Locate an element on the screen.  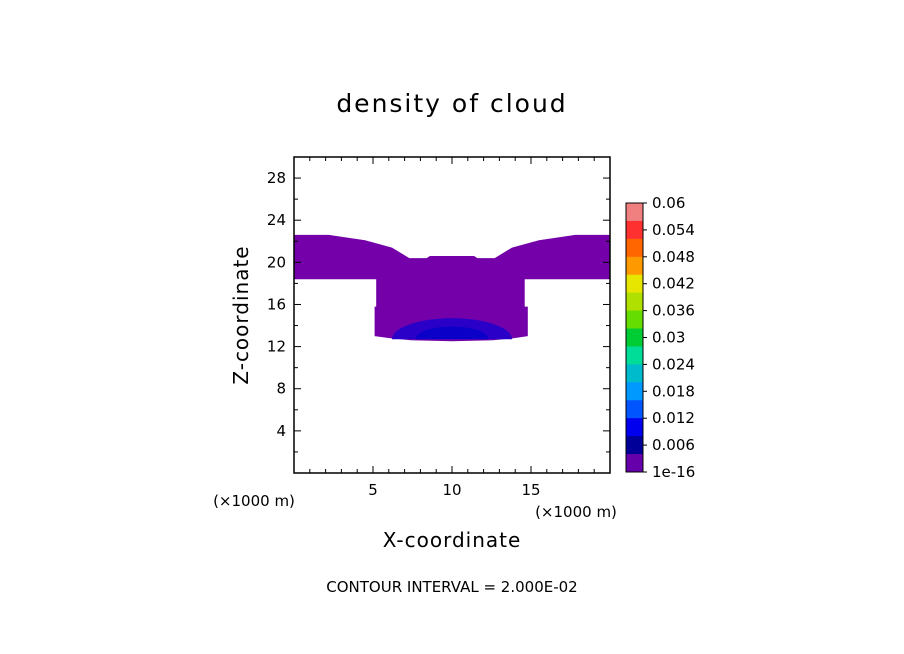
chart-title: density of cloud is located at coordinates (451, 103).